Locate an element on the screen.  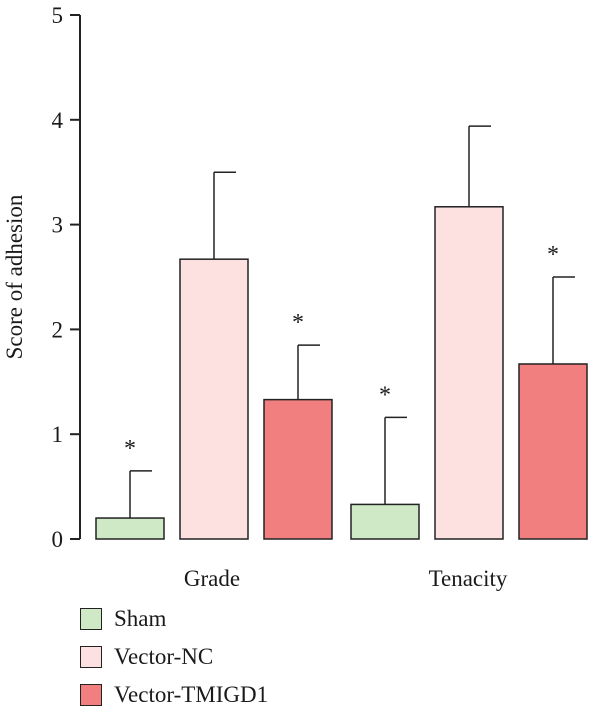
y-tick-label-4: 4 is located at coordinates (58, 120).